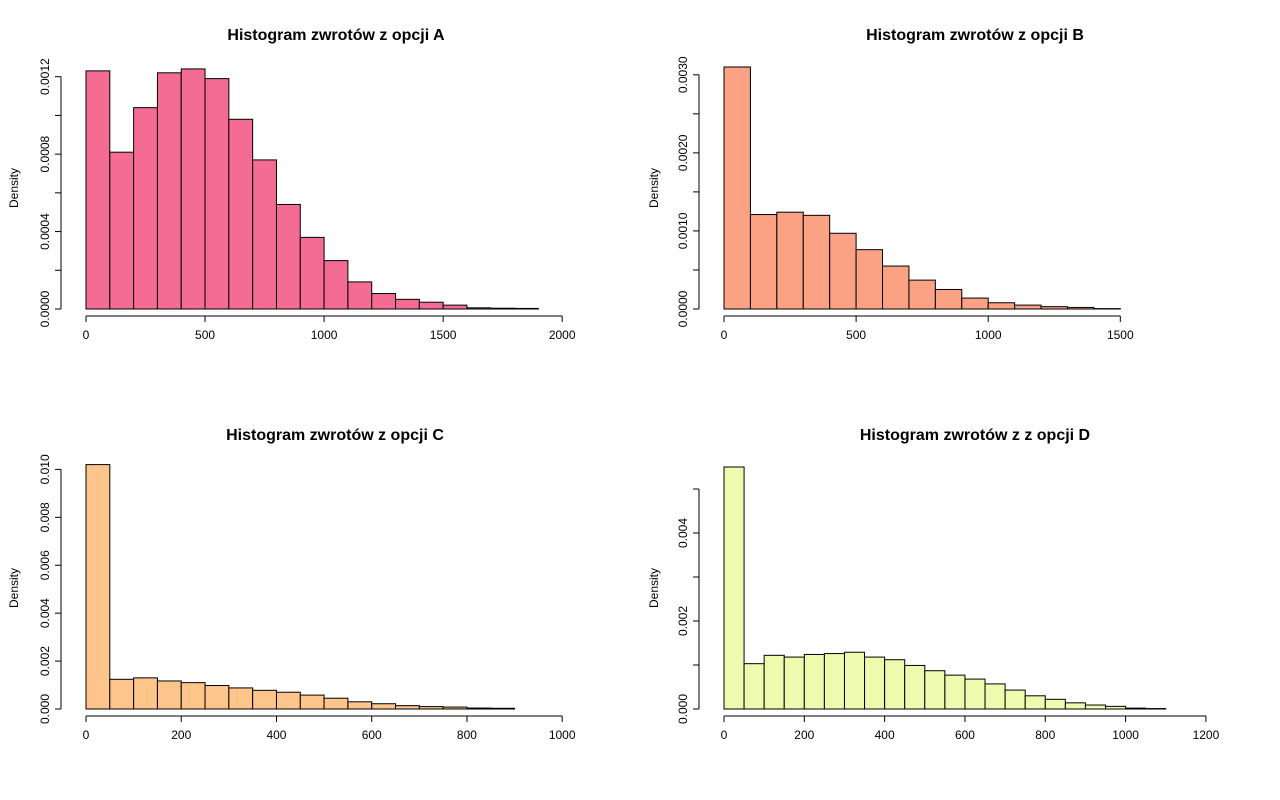 The image size is (1280, 800). What do you see at coordinates (970, 728) in the screenshot?
I see `x-axis: 0 200 400 600 800 1000 1200` at bounding box center [970, 728].